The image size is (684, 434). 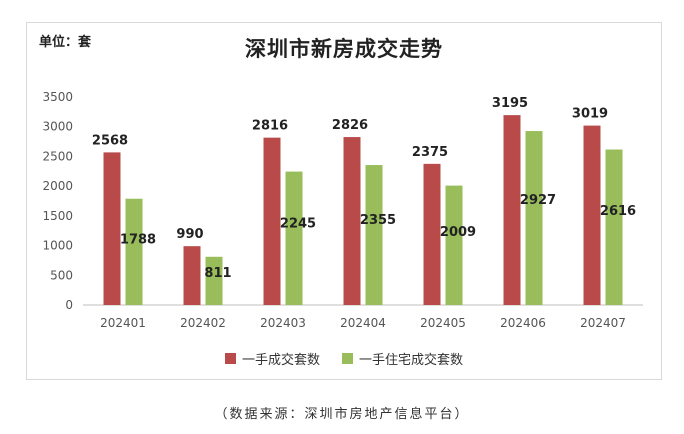 What do you see at coordinates (203, 323) in the screenshot?
I see `x-tick-label-1: 202402` at bounding box center [203, 323].